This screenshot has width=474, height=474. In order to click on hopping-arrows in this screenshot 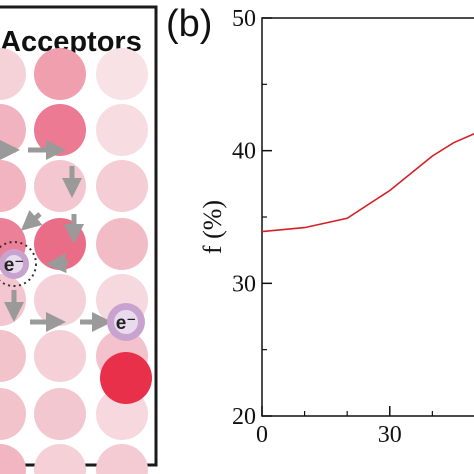, I will do `click(56, 236)`.